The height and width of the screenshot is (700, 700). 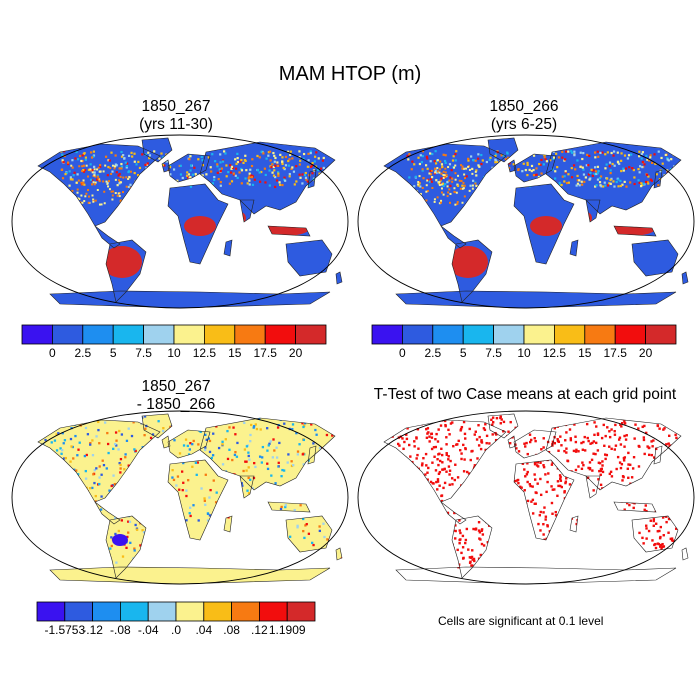 I want to click on colorbar-top-right-label: 5, so click(x=463, y=353).